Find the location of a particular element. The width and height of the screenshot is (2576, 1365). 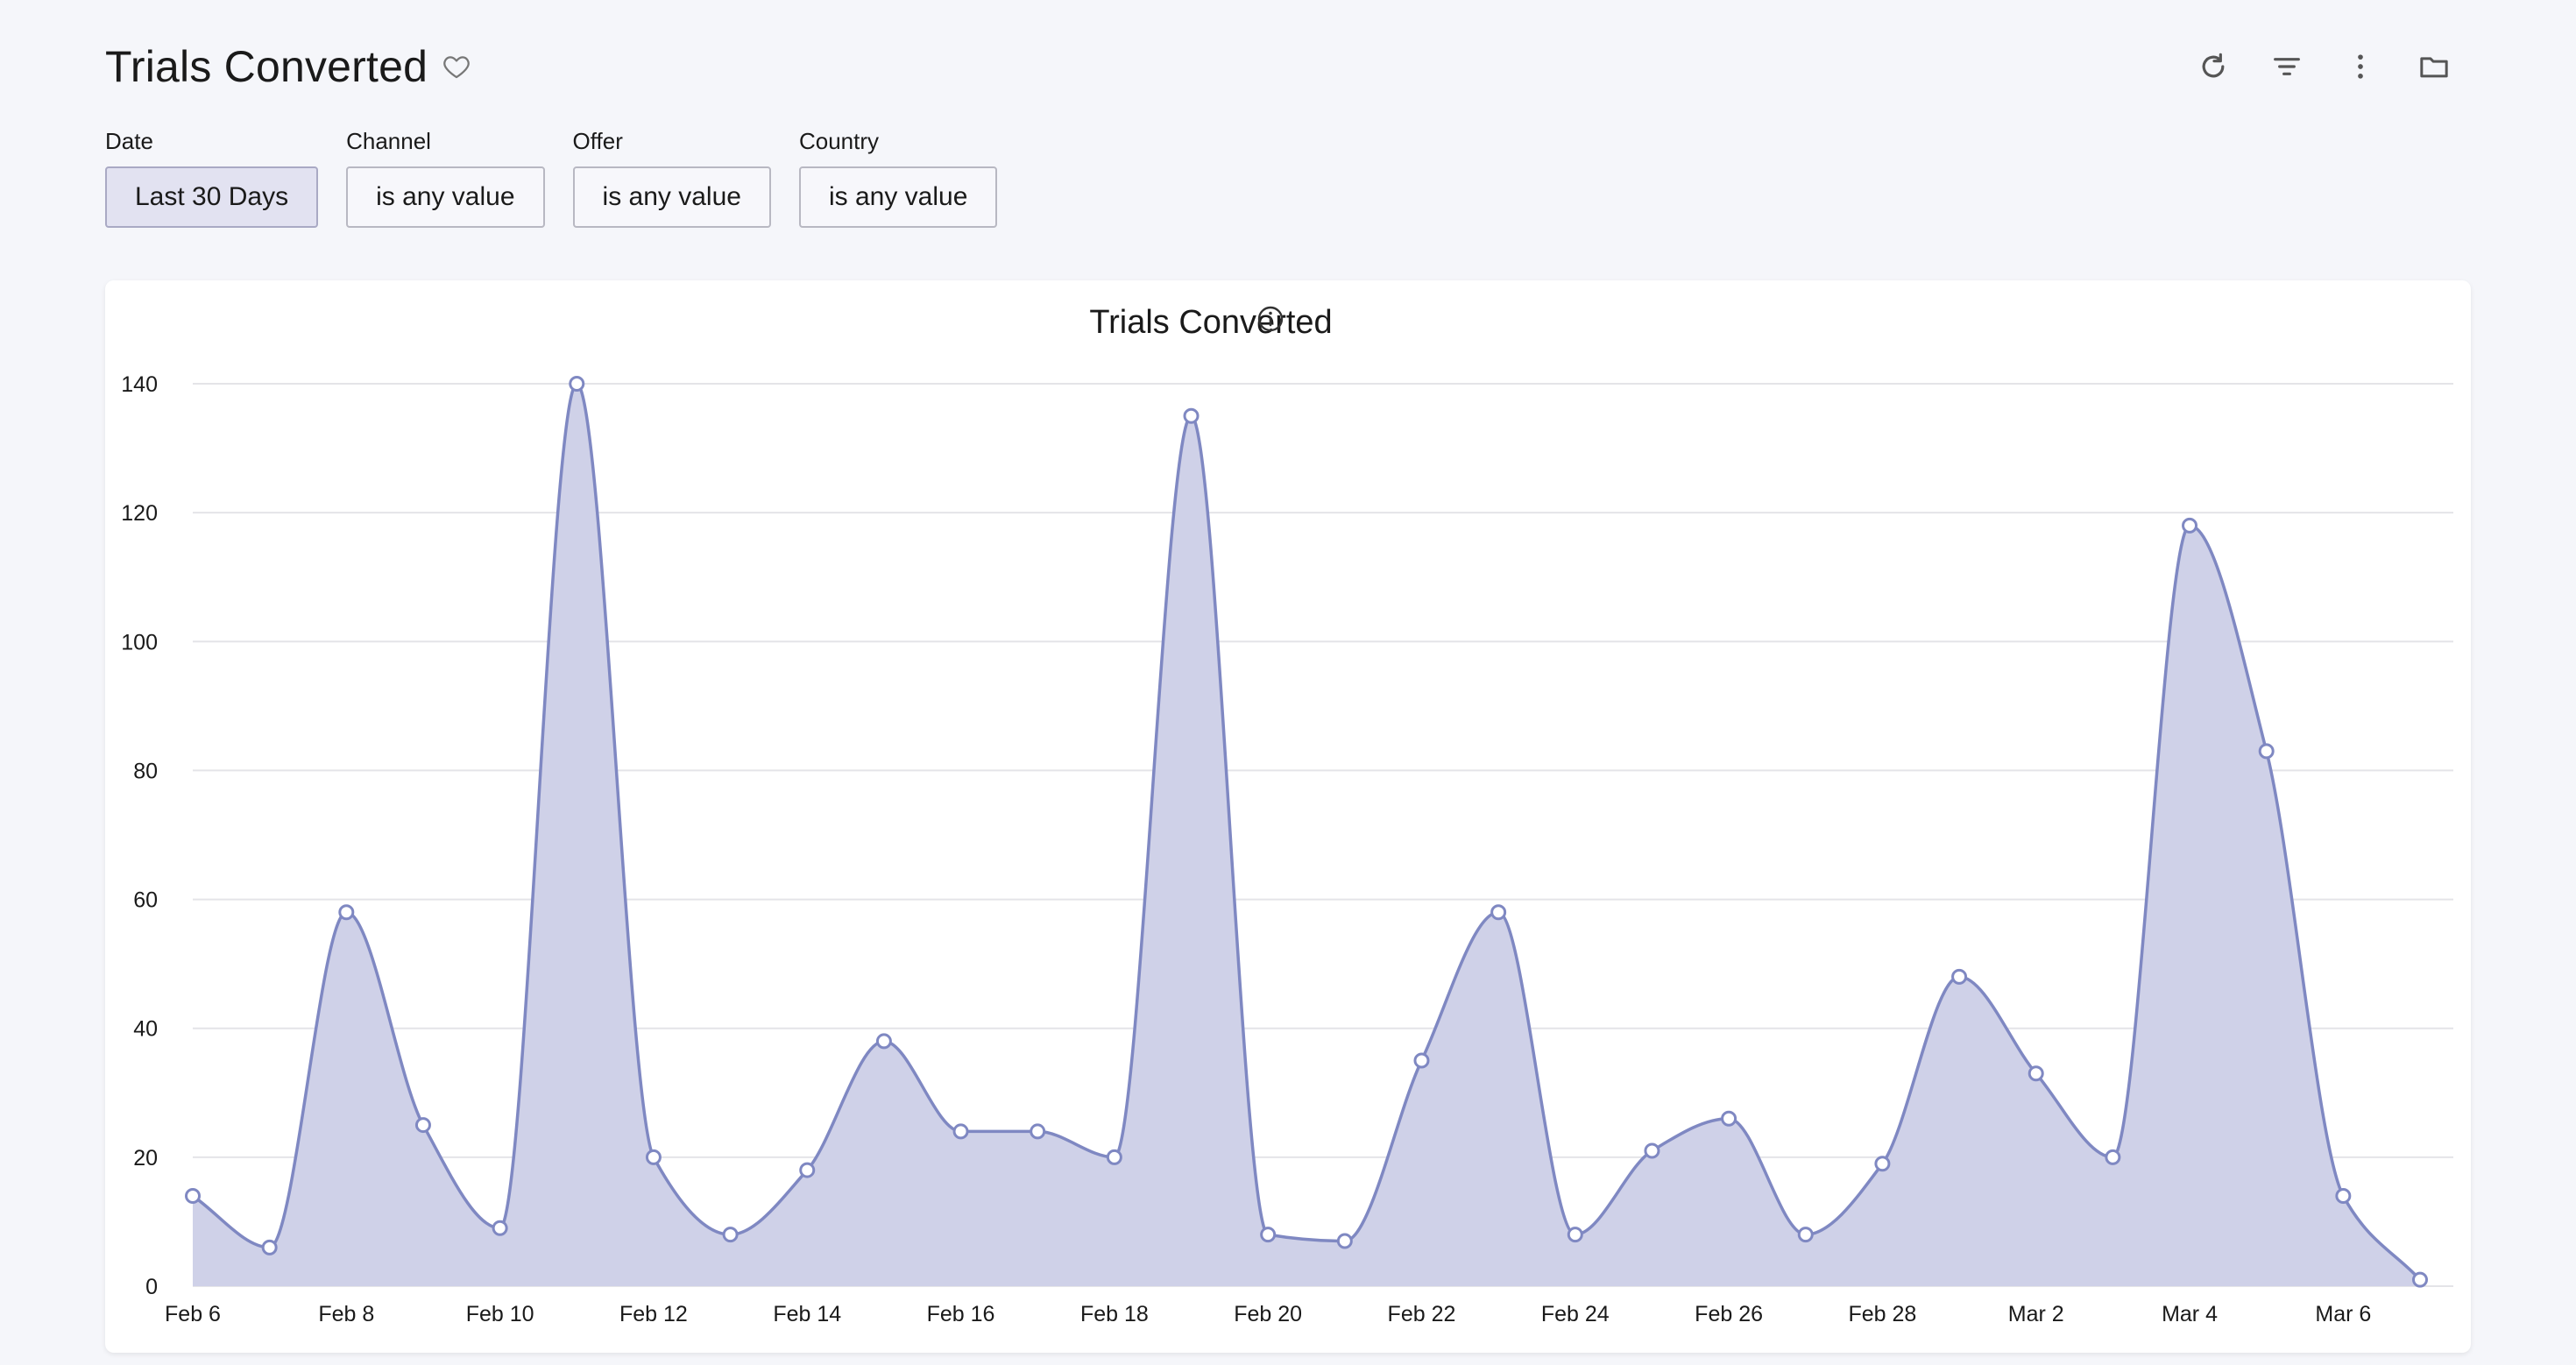

folder-icon is located at coordinates (2434, 67).